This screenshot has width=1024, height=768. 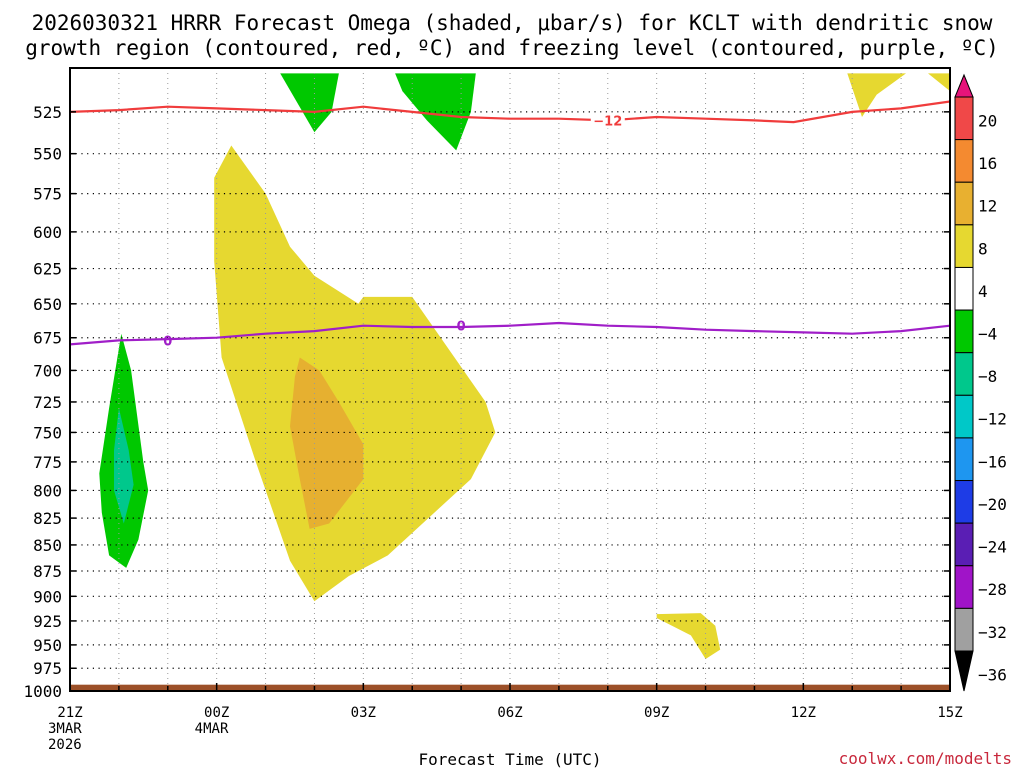 What do you see at coordinates (47, 645) in the screenshot?
I see `y-tick-label-950: 950` at bounding box center [47, 645].